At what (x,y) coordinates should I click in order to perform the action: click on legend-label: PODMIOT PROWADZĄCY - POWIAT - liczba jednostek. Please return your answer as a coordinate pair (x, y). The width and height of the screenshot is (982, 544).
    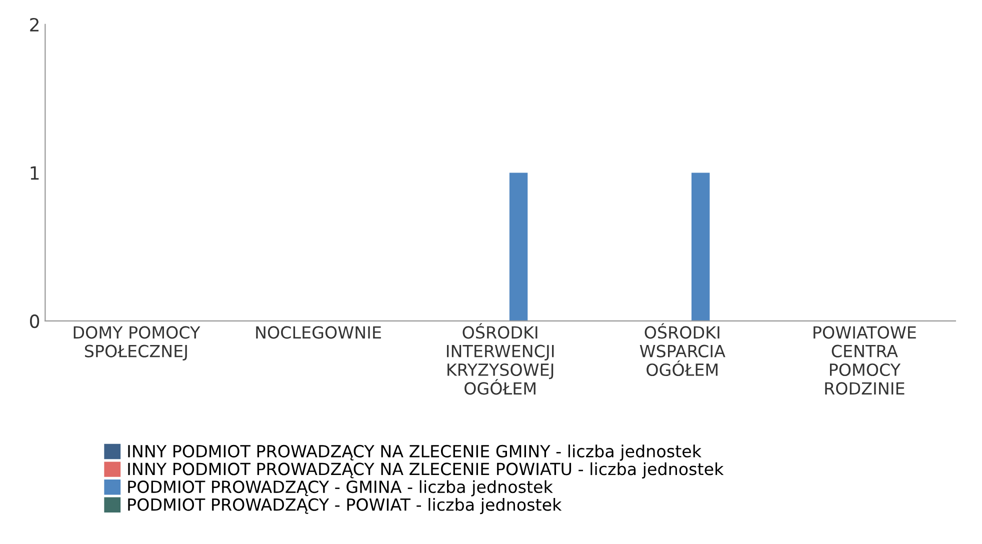
    Looking at the image, I should click on (345, 506).